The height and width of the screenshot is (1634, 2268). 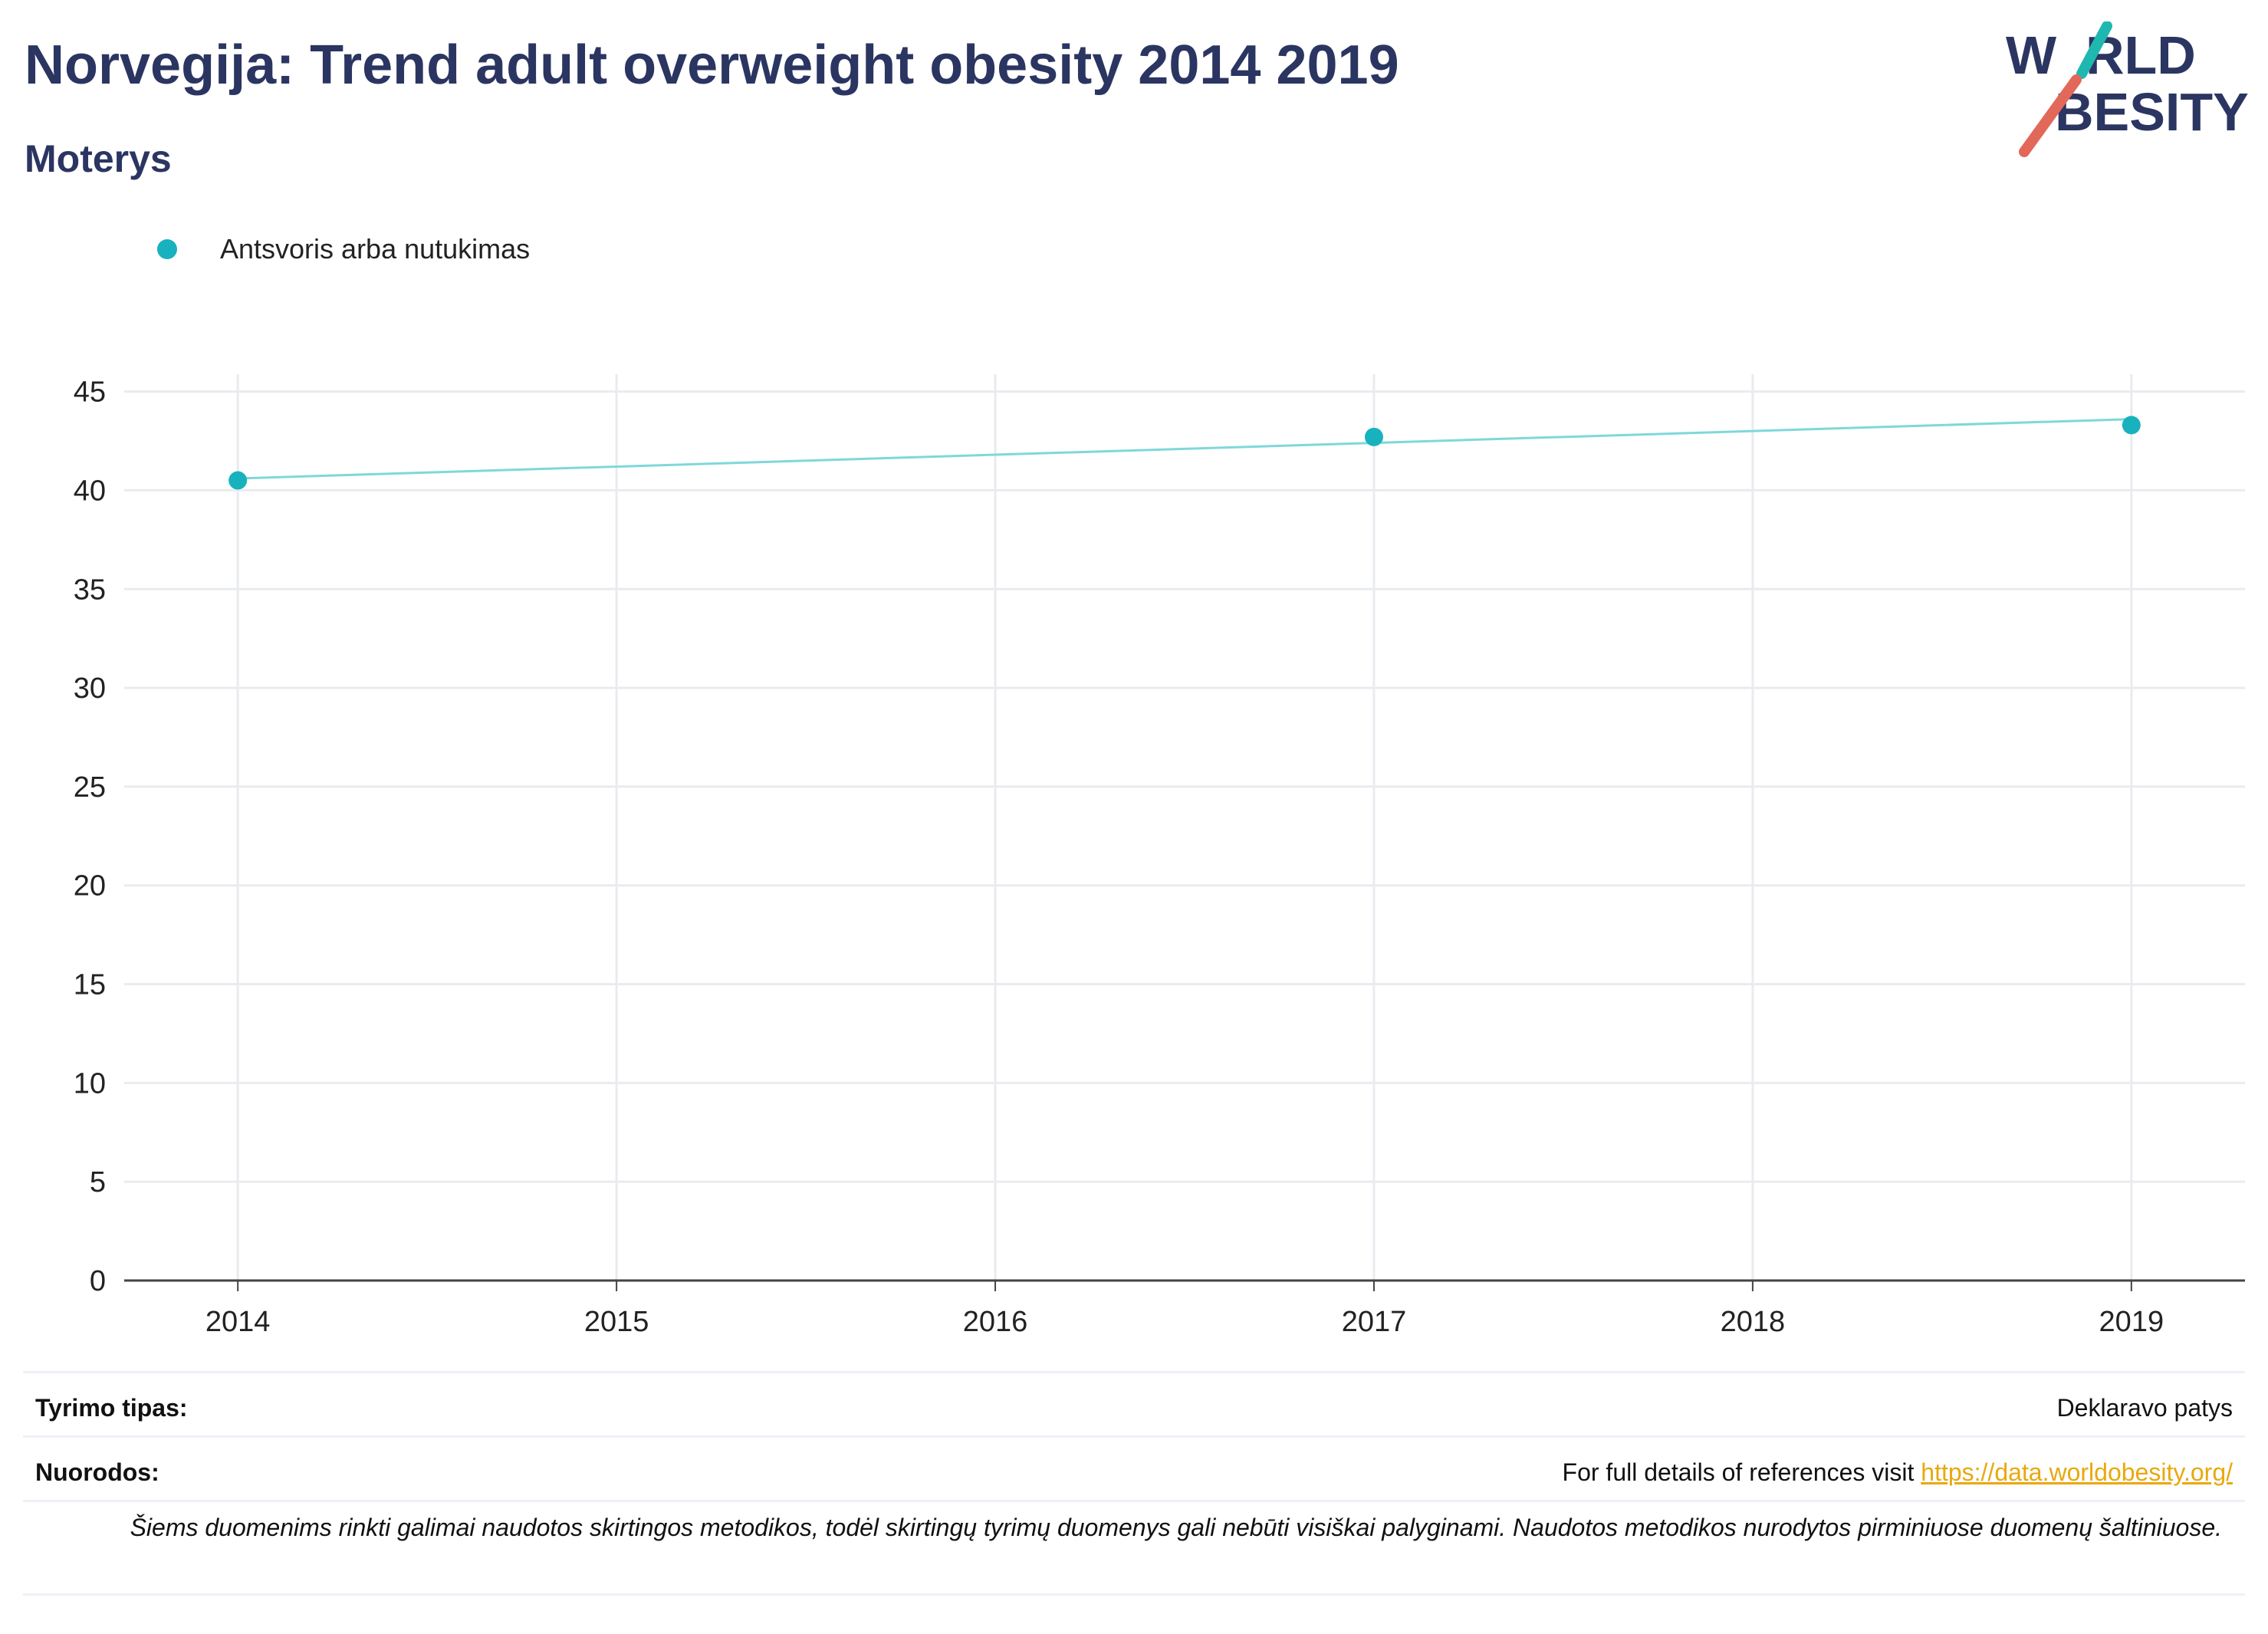 I want to click on chart-legend: Antsvoris arba nutukimas, so click(x=343, y=249).